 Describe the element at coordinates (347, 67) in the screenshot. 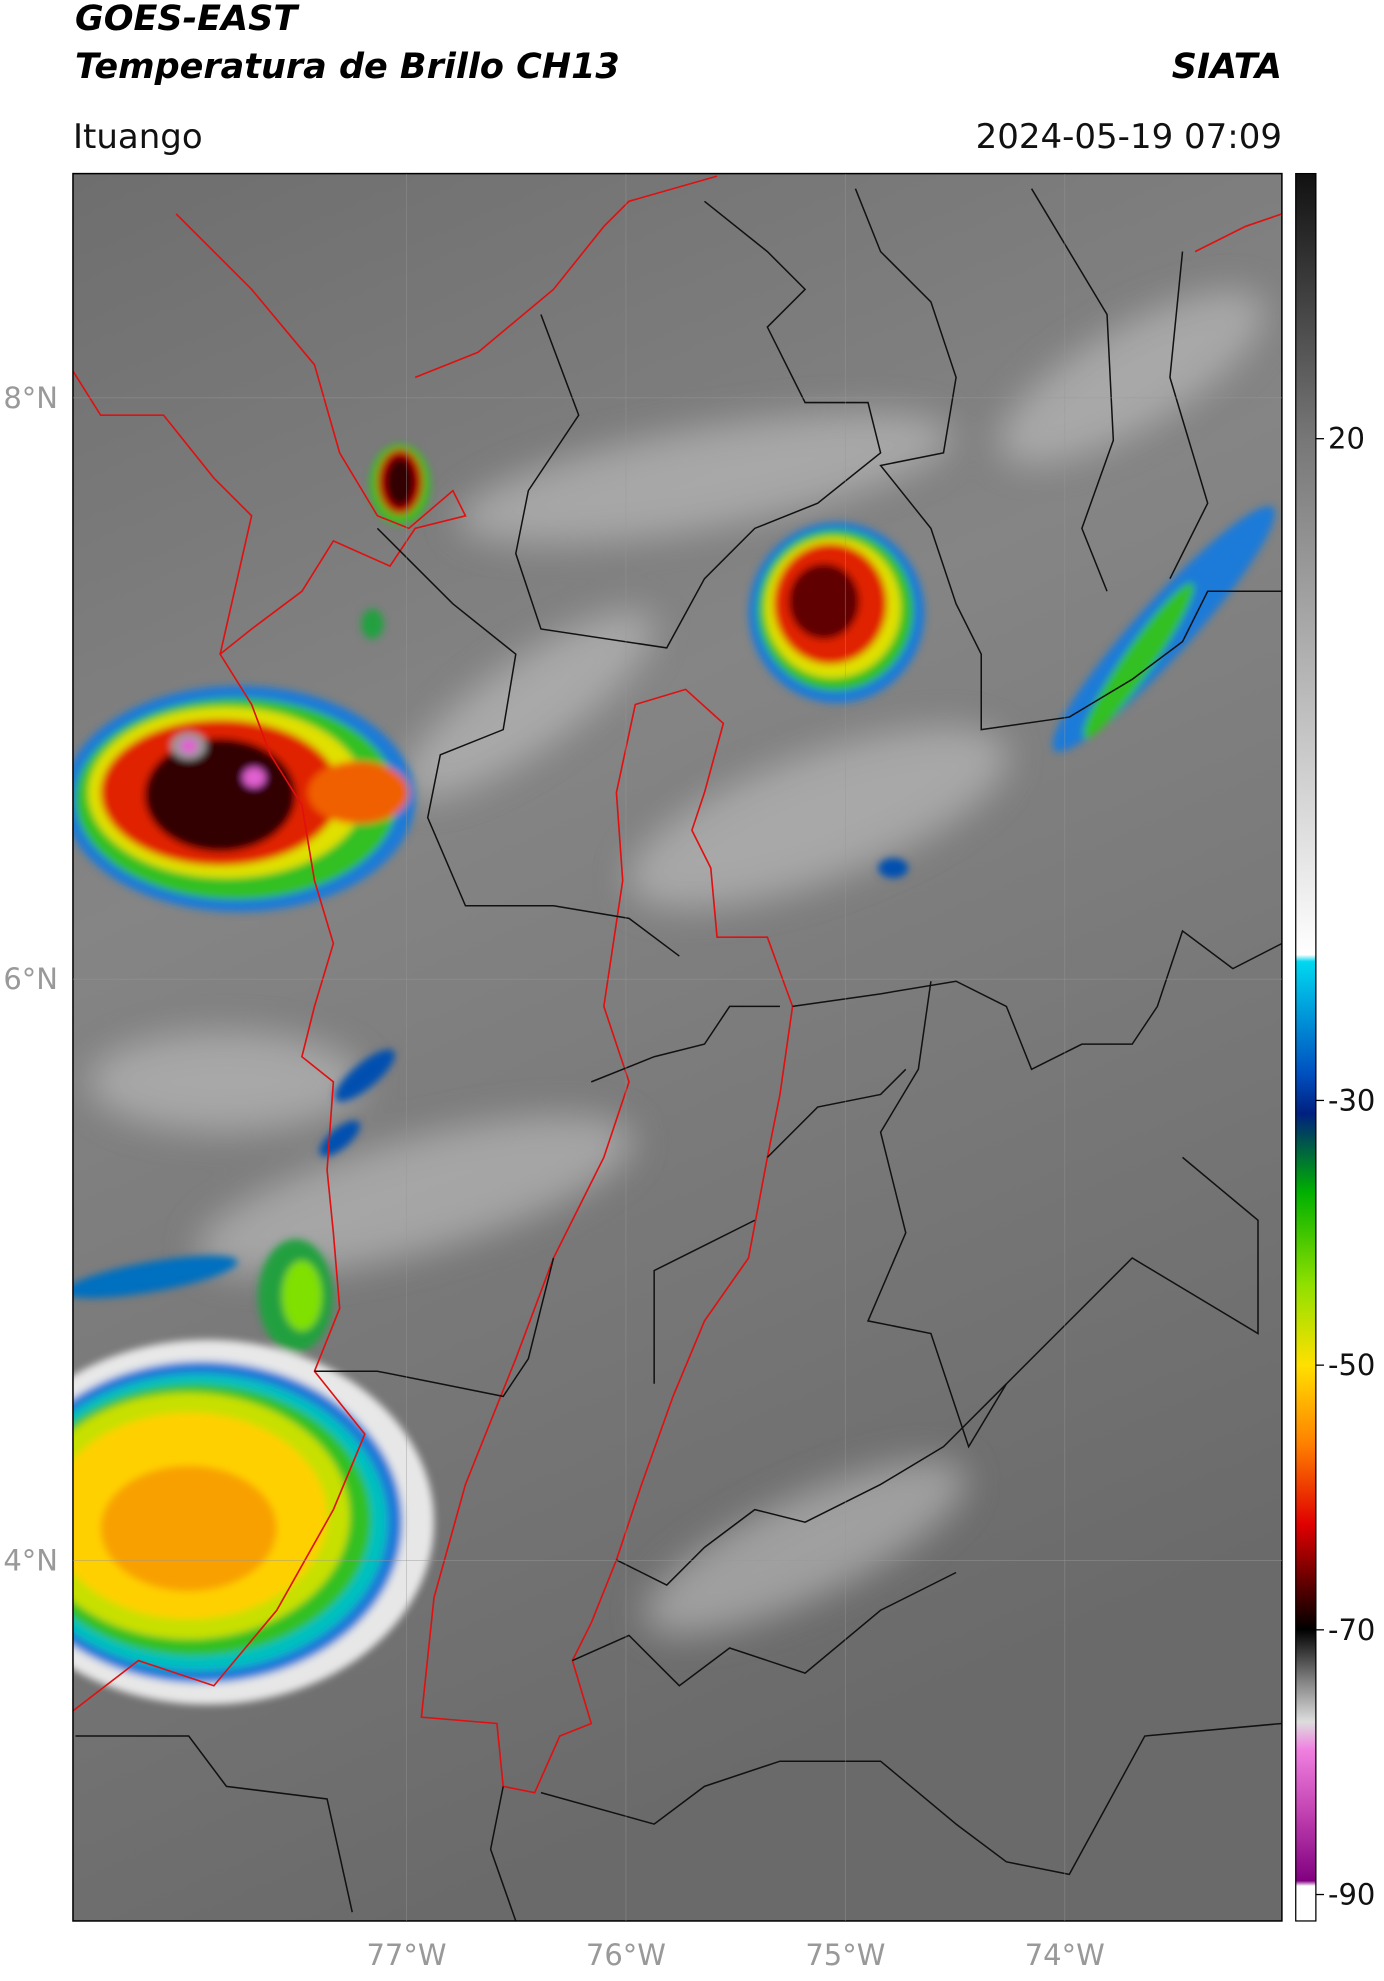

I see `title-line2: Temperatura de Brillo CH13` at that location.